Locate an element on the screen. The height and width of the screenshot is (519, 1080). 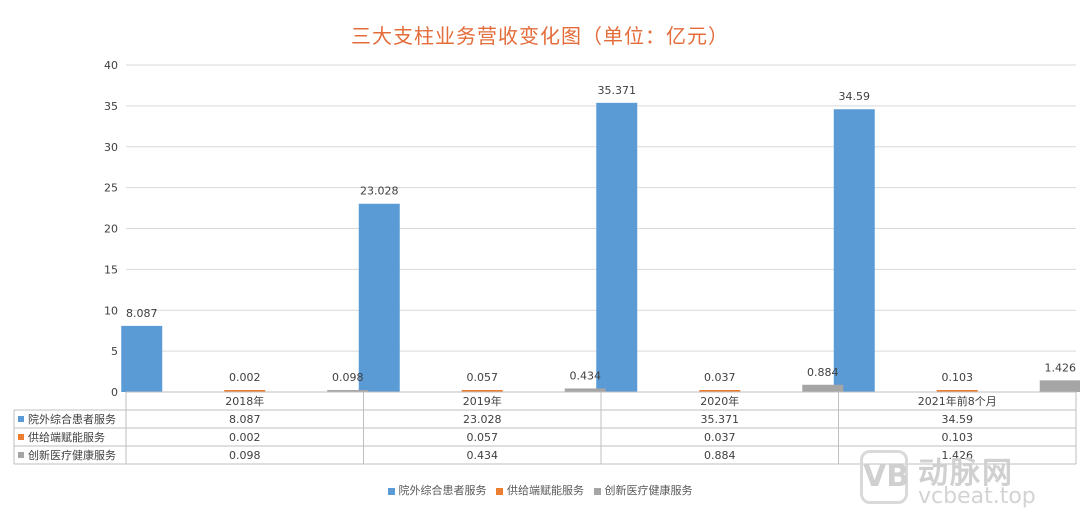
watermark-cn: 动脉网 is located at coordinates (966, 473).